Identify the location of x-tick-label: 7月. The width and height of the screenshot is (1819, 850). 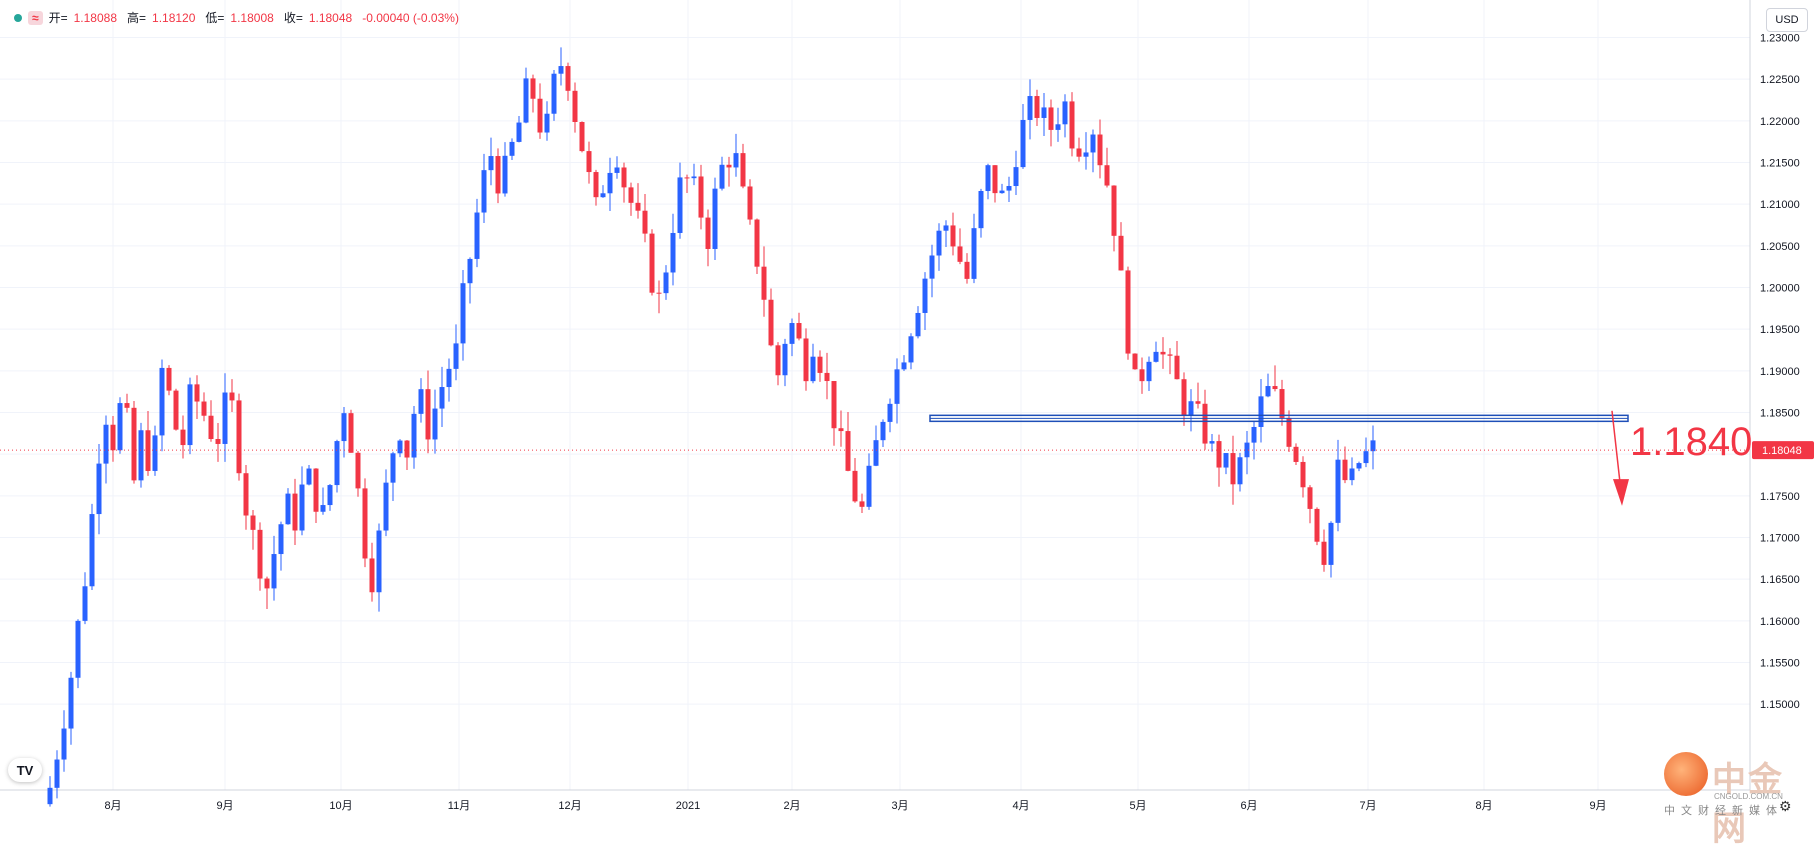
(1367, 806).